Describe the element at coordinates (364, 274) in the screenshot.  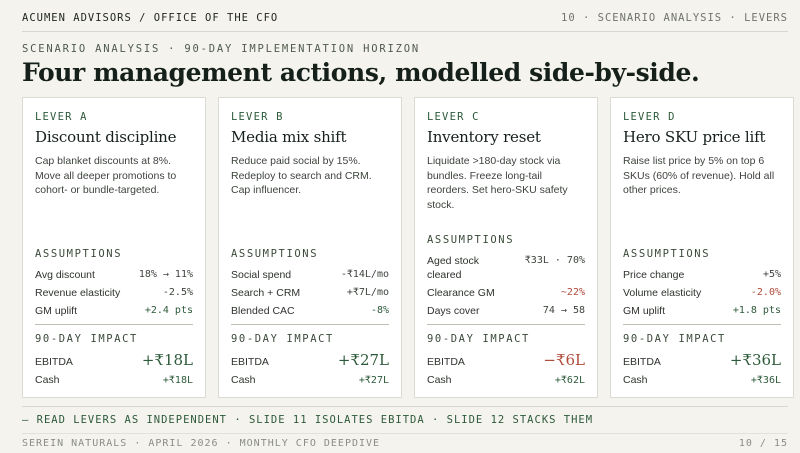
I see `assumption-value: -₹14L/mo` at that location.